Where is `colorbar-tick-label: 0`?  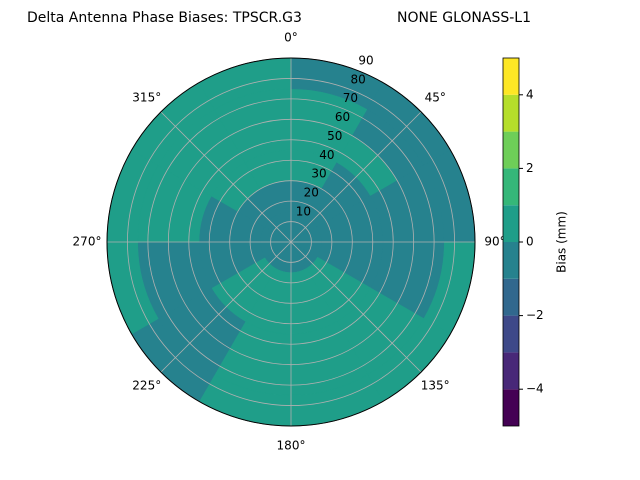
colorbar-tick-label: 0 is located at coordinates (530, 242).